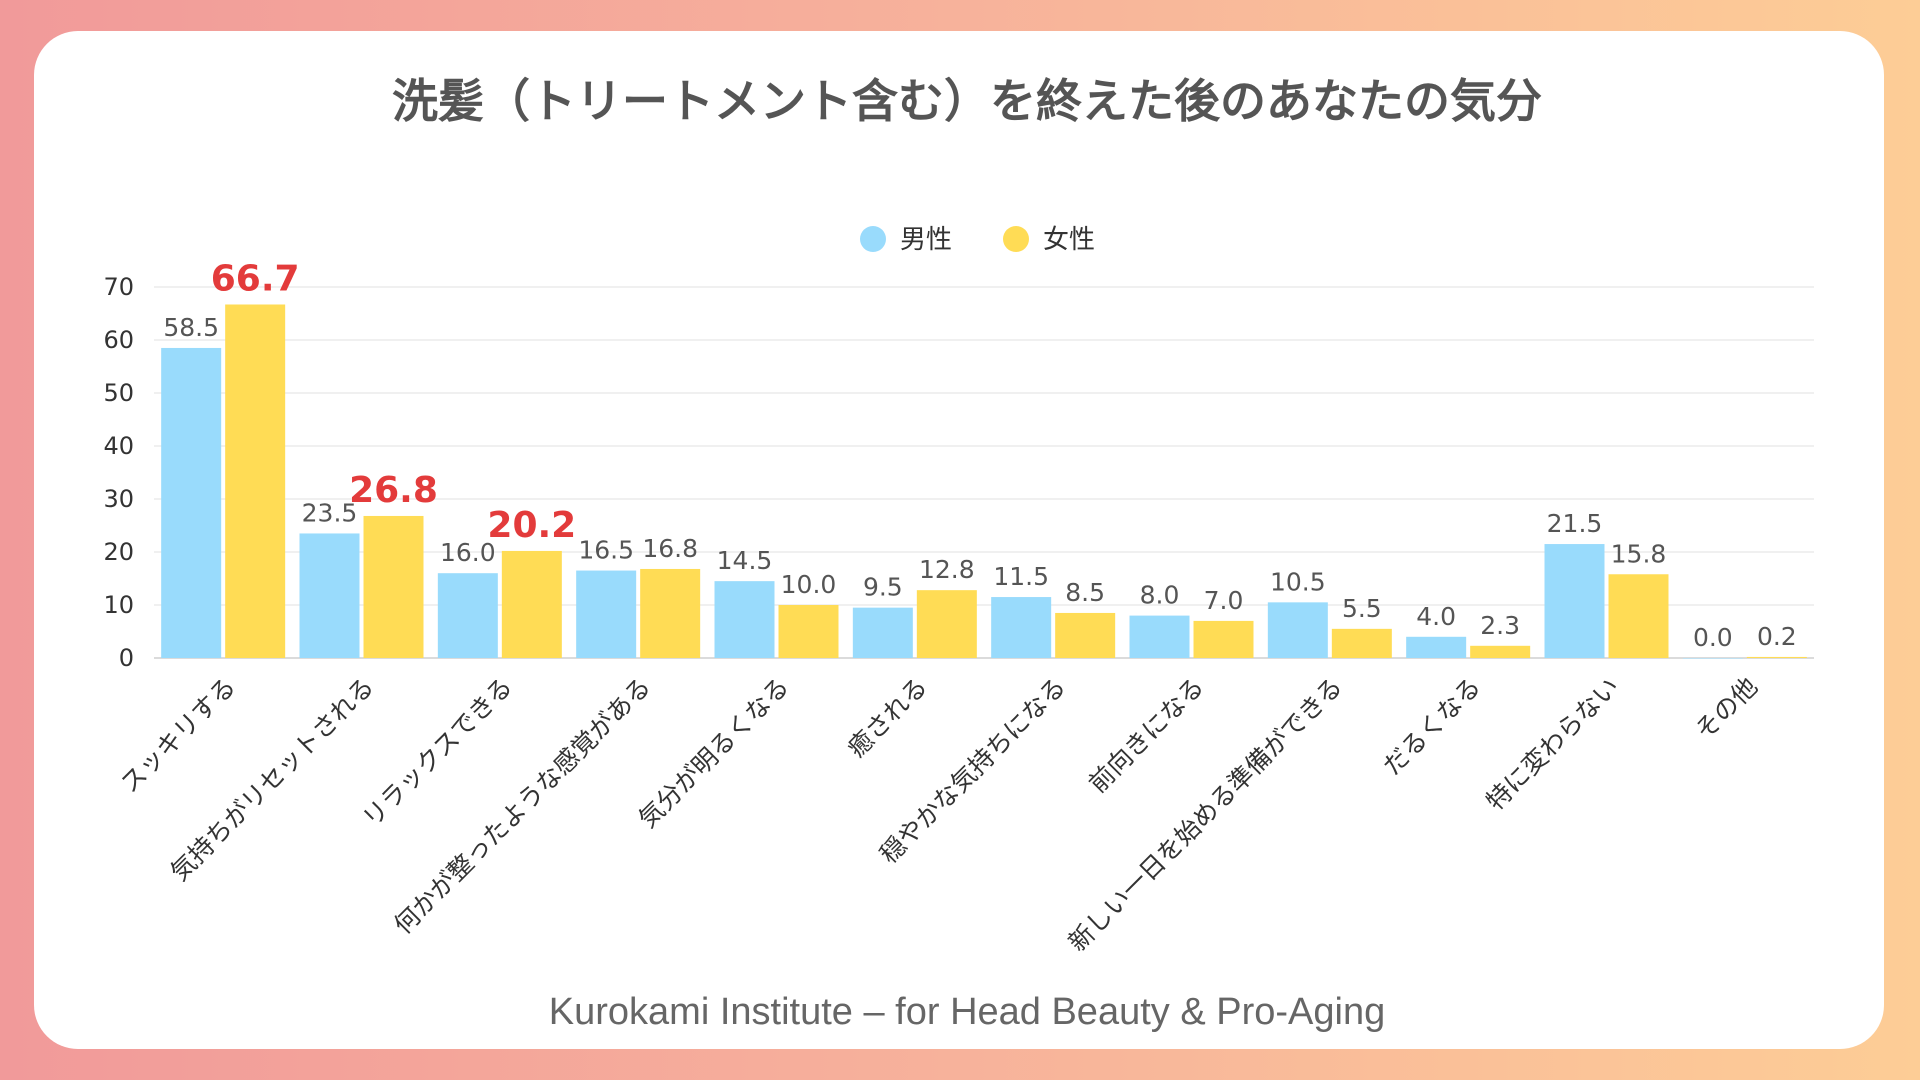  Describe the element at coordinates (1639, 553) in the screenshot. I see `value-label-female: 15.8` at that location.